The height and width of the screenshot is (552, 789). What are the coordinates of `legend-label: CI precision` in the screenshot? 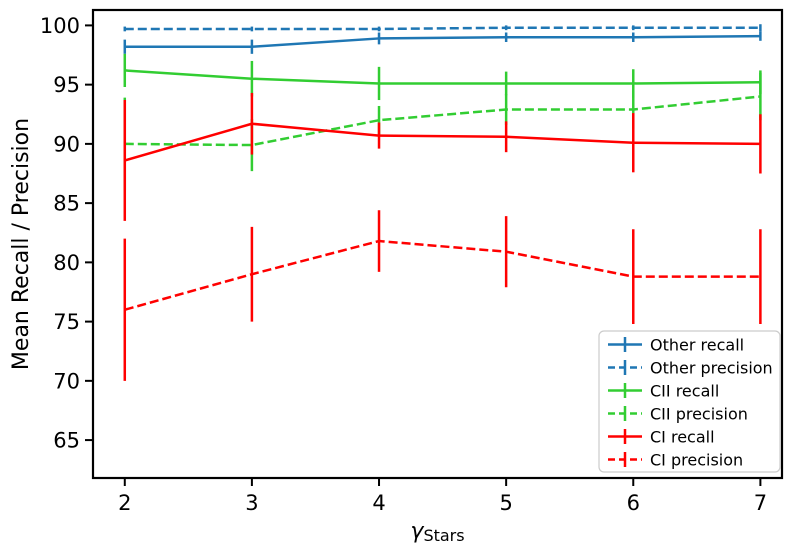 It's located at (696, 459).